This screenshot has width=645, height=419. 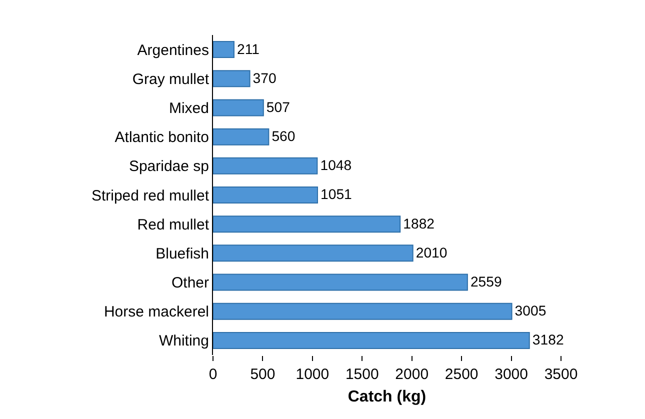 What do you see at coordinates (511, 374) in the screenshot?
I see `x-tick-label: 3000` at bounding box center [511, 374].